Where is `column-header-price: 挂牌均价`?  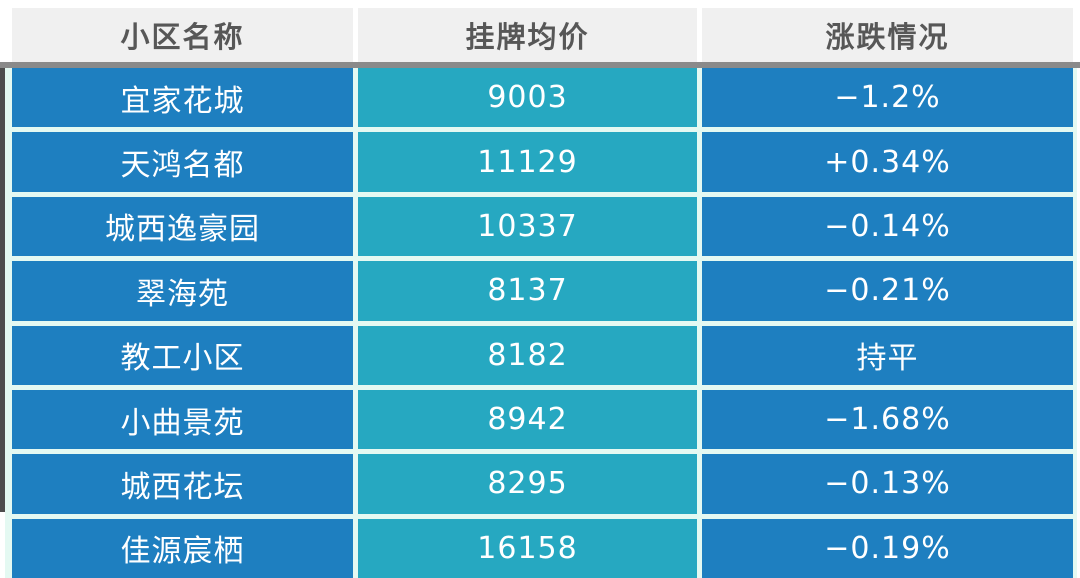 column-header-price: 挂牌均价 is located at coordinates (527, 35).